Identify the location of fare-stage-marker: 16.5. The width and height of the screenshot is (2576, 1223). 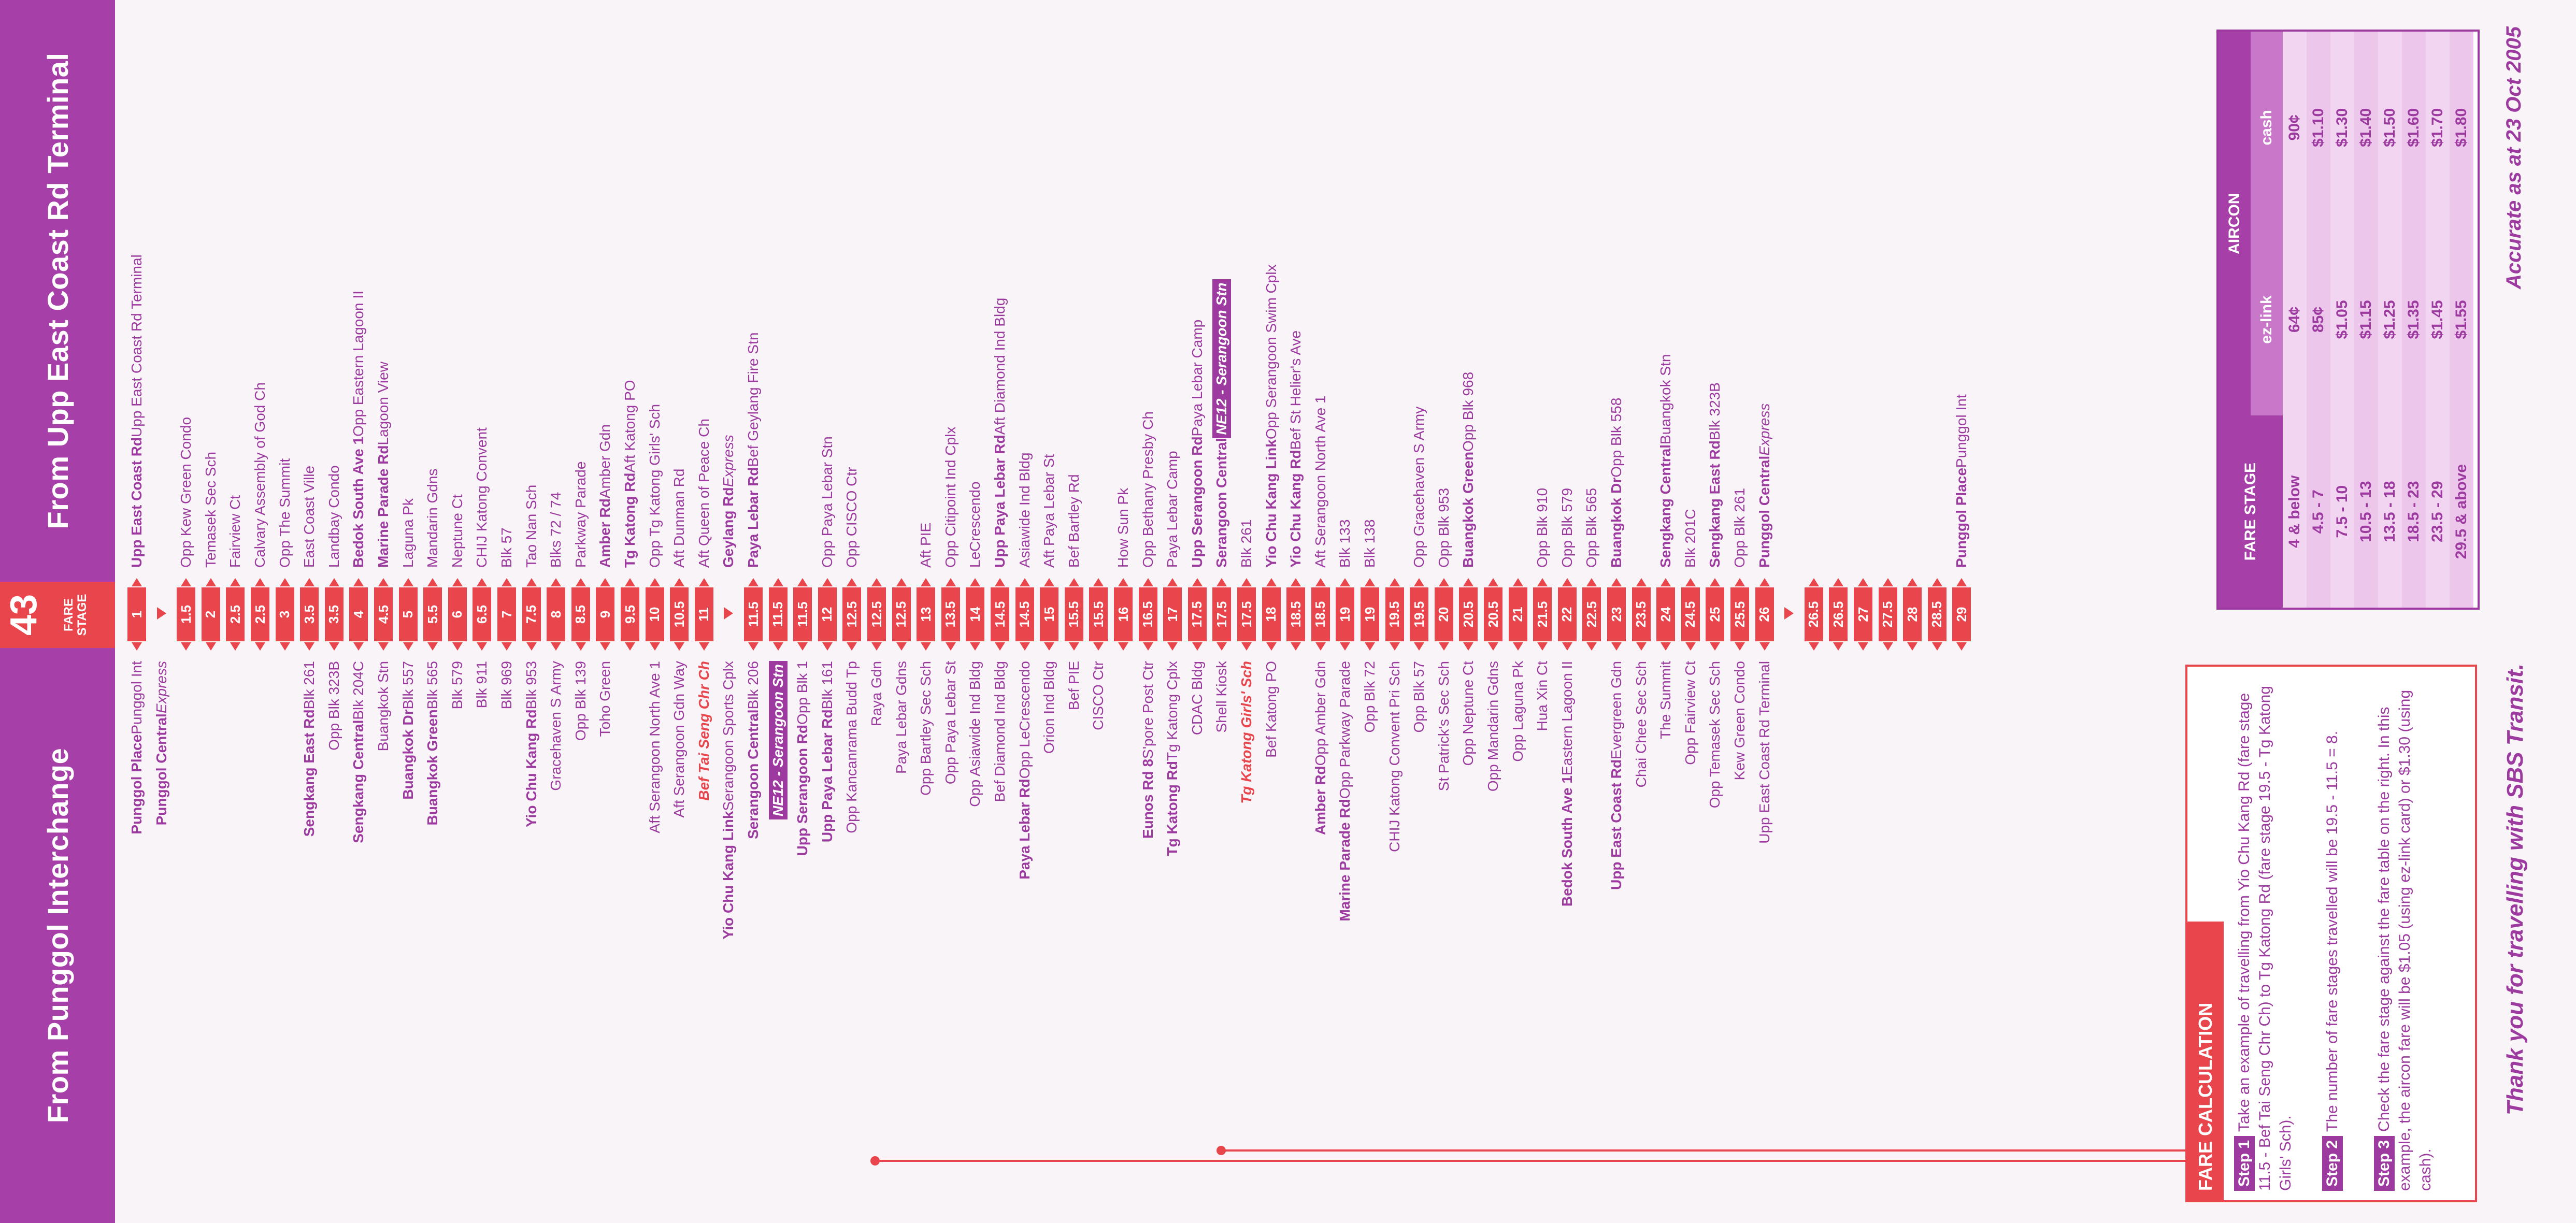
(1148, 614).